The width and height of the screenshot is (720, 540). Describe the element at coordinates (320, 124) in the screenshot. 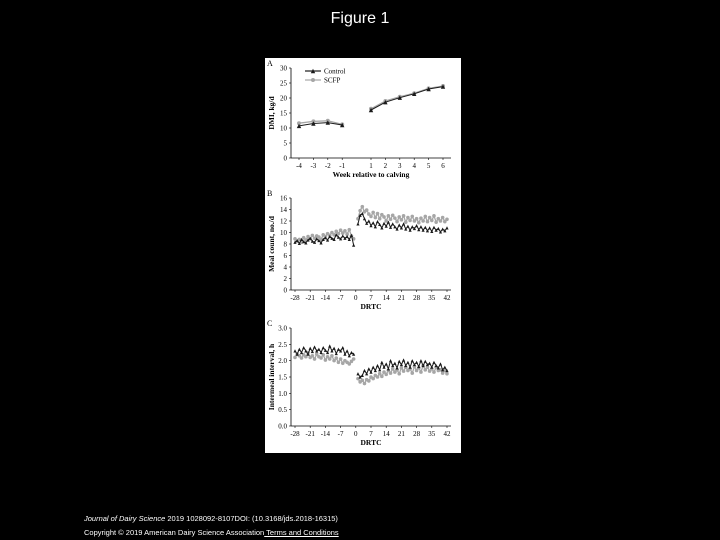

I see `panel-a-control-line` at that location.